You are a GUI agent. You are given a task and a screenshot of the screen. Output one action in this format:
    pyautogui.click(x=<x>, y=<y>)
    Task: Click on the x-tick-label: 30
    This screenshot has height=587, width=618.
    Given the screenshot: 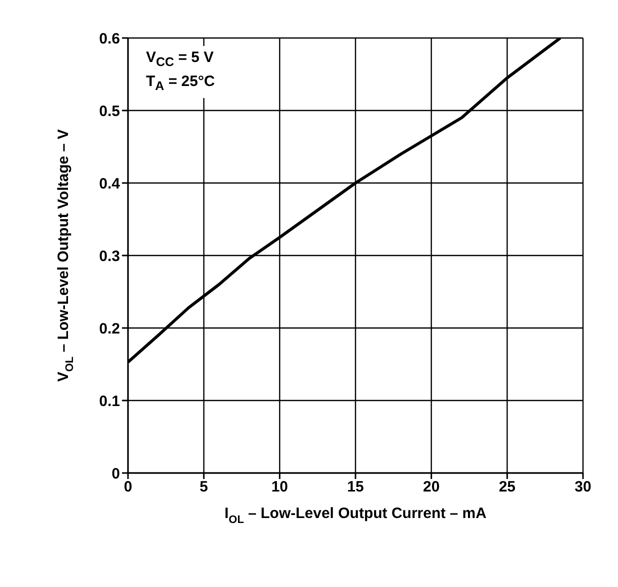 What is the action you would take?
    pyautogui.click(x=583, y=487)
    